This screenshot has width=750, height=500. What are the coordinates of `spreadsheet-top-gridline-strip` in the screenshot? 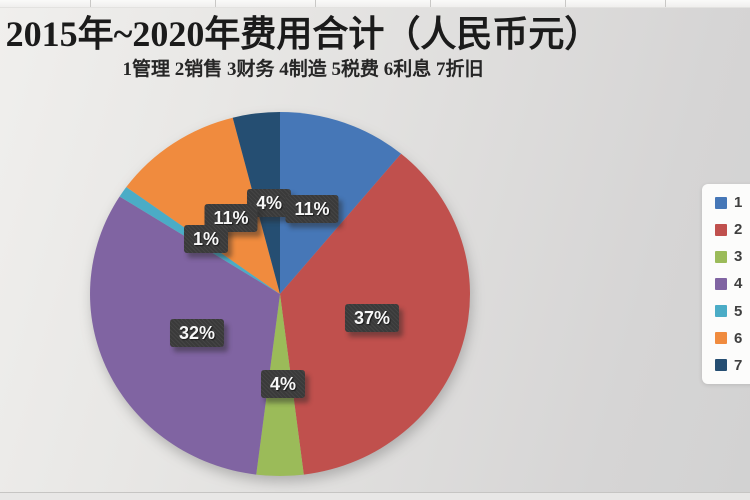 It's located at (375, 4).